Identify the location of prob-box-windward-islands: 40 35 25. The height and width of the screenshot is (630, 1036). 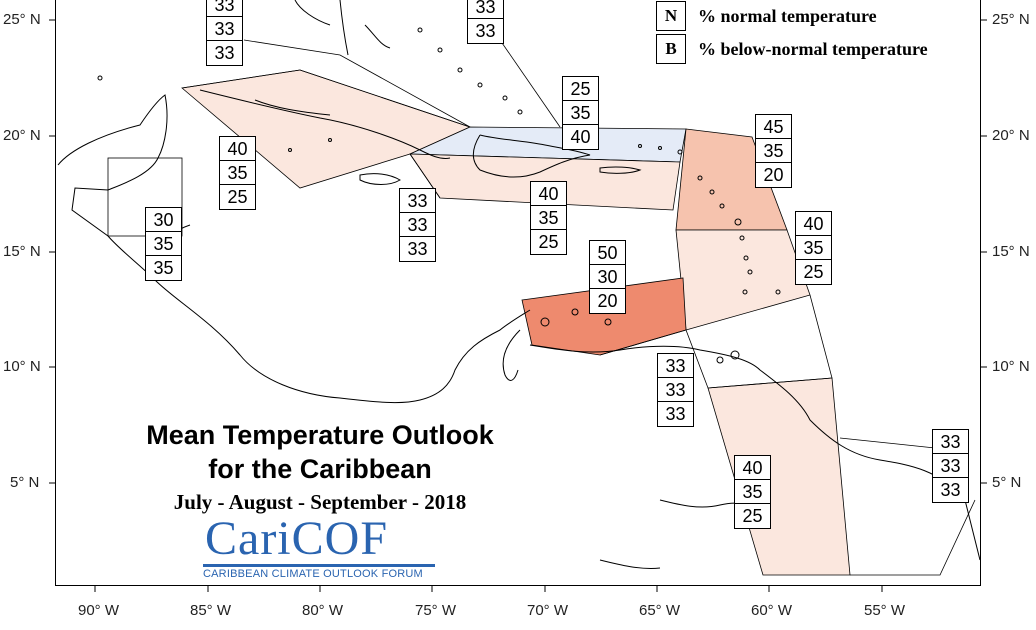
(813, 248).